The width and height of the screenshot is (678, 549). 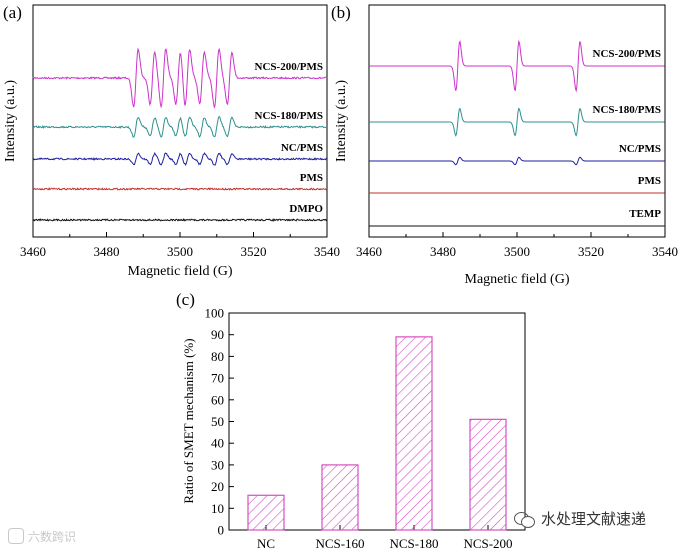 I want to click on watermark-right: 水处理文献速递, so click(x=580, y=518).